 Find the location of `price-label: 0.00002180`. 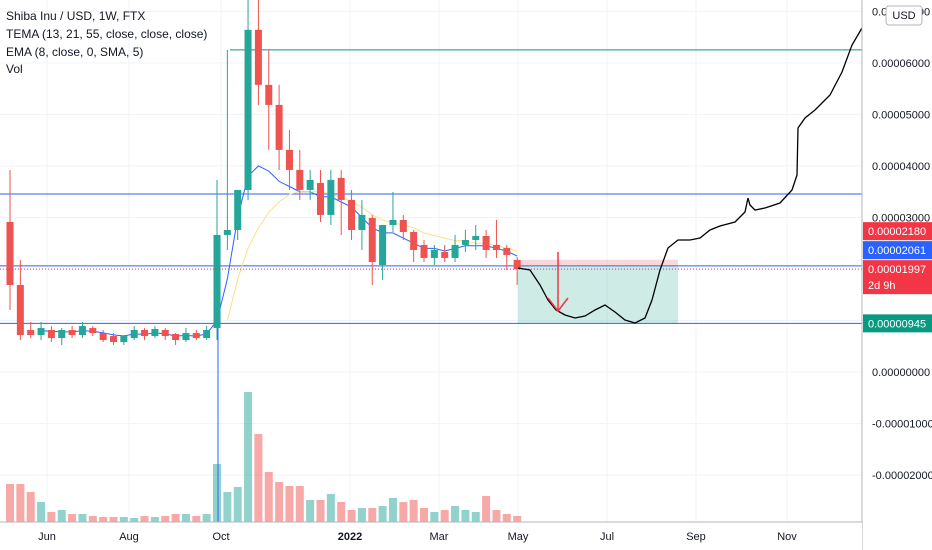

price-label: 0.00002180 is located at coordinates (897, 232).